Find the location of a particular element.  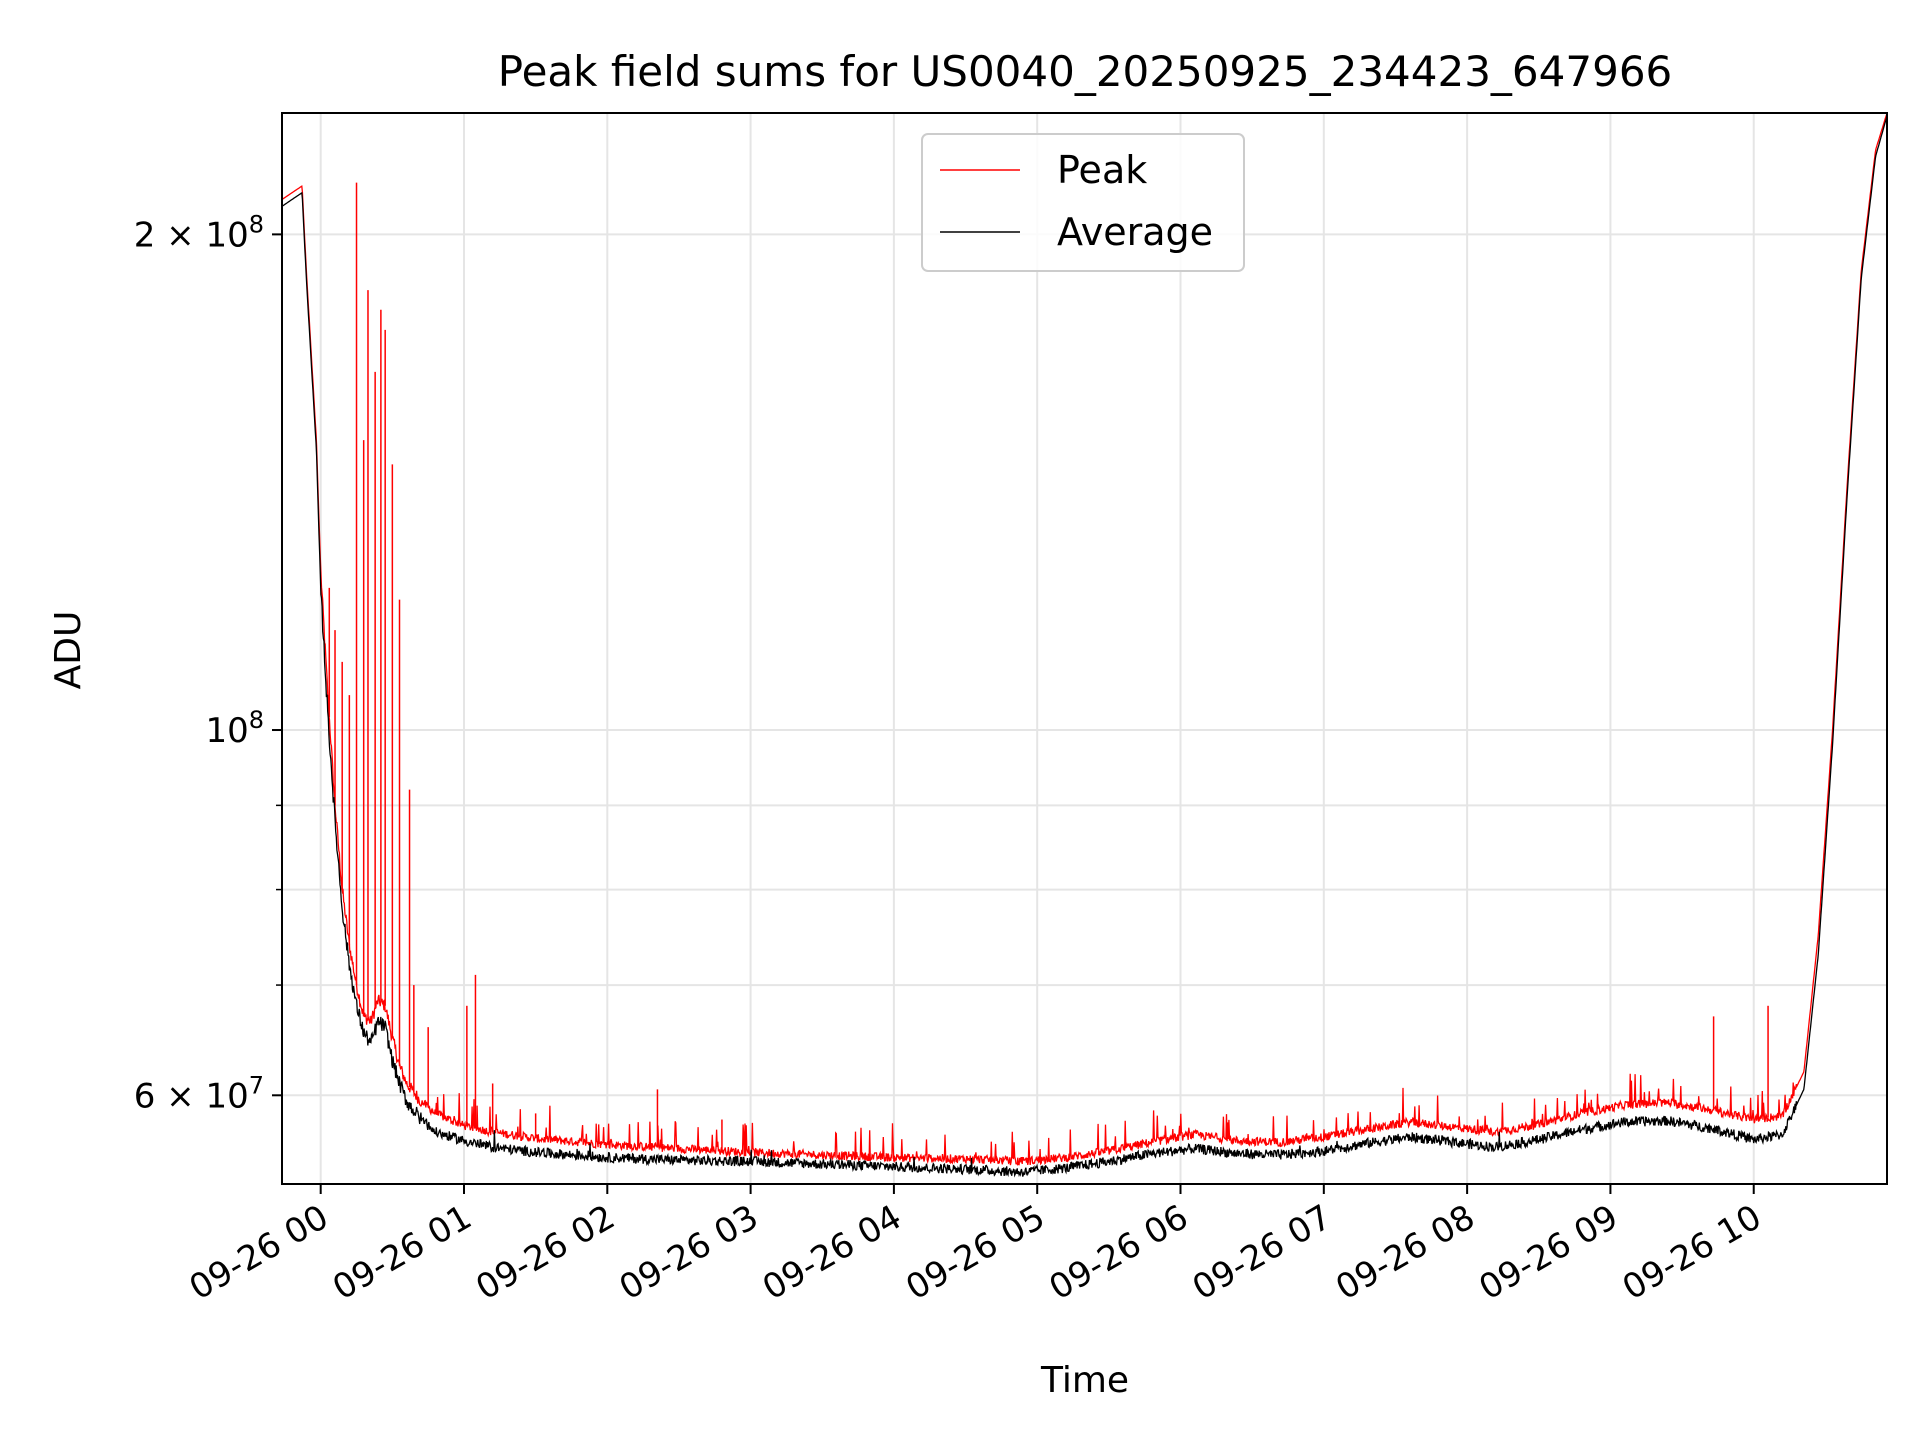

y-axis-label: ADU is located at coordinates (68, 650).